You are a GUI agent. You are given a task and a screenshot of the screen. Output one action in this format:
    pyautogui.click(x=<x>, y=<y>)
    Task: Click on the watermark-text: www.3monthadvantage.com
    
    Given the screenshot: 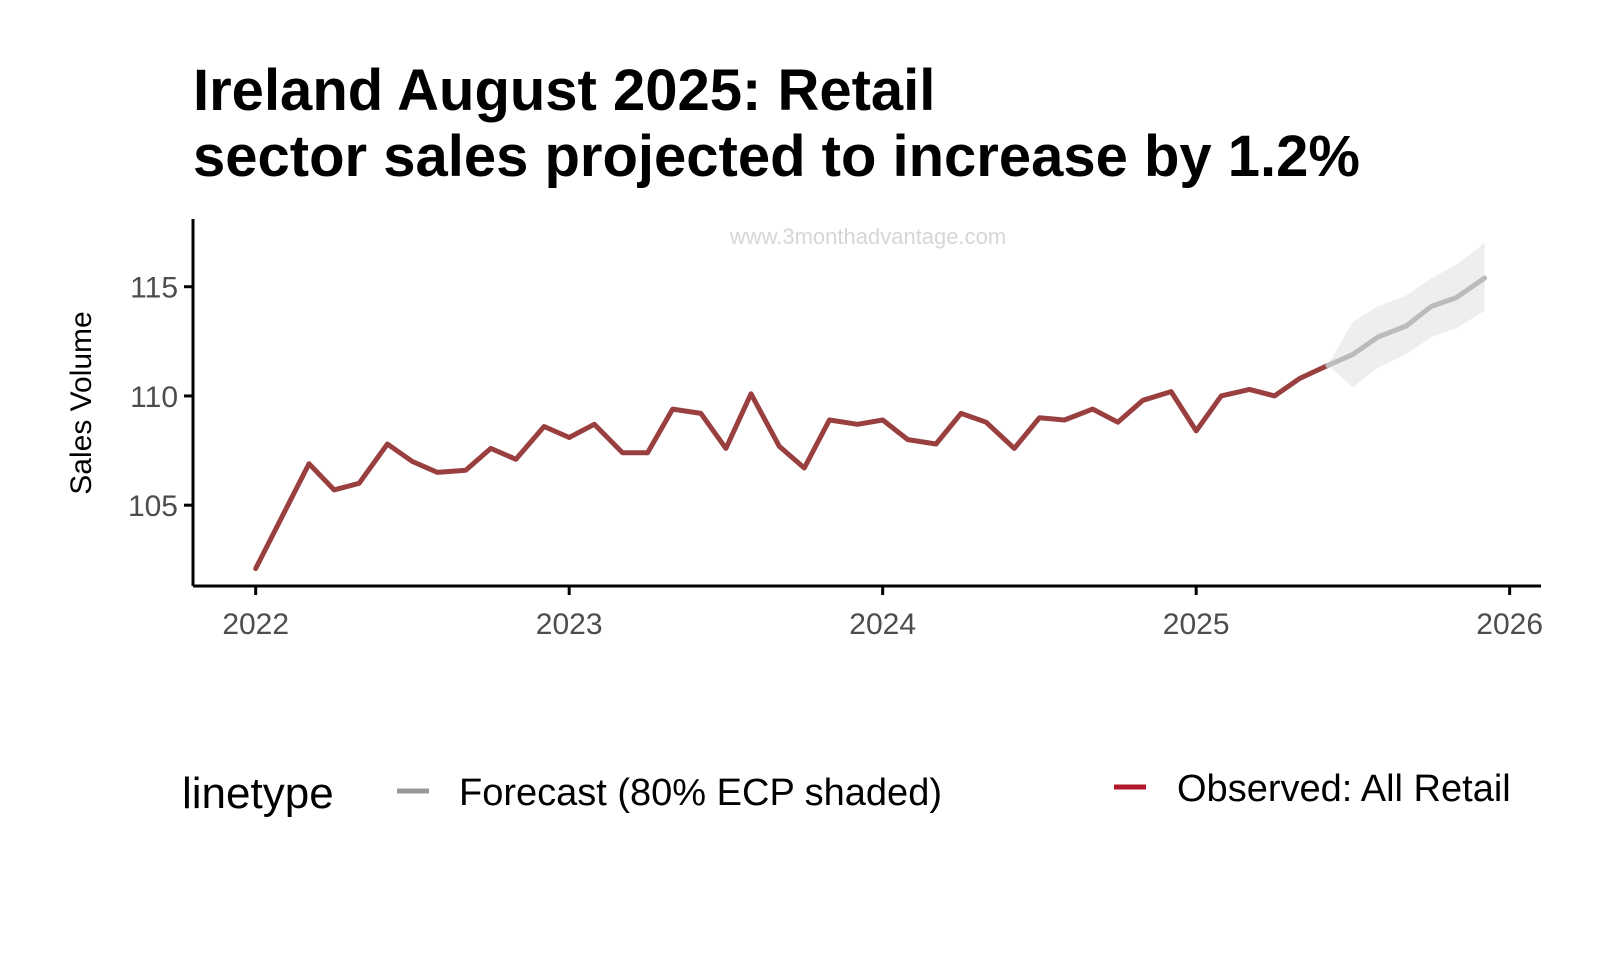 What is the action you would take?
    pyautogui.click(x=867, y=236)
    